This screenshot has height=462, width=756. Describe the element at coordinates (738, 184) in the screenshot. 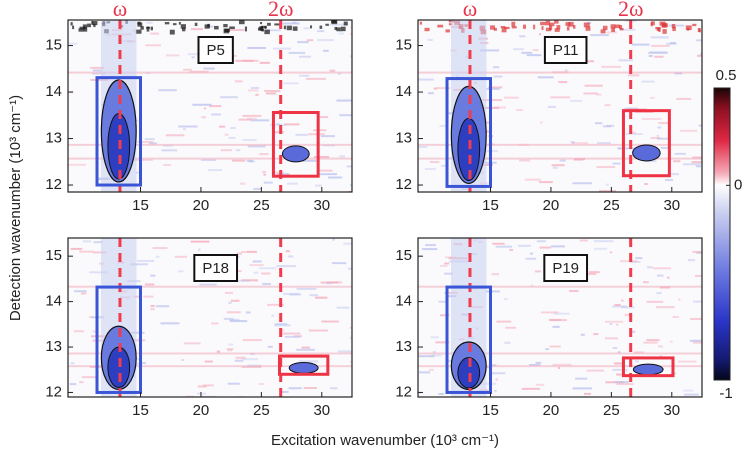

I see `colorbar-tick-label: 0` at that location.